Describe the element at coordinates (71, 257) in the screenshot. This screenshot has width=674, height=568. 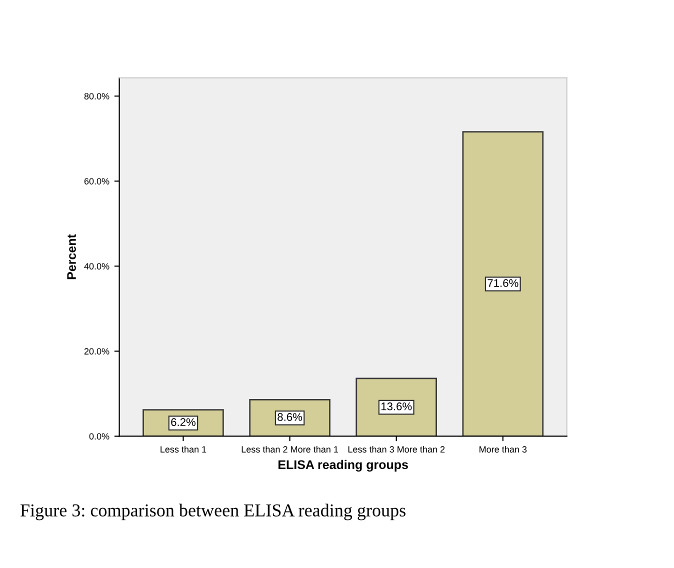
I see `y-axis-title: Percent` at that location.